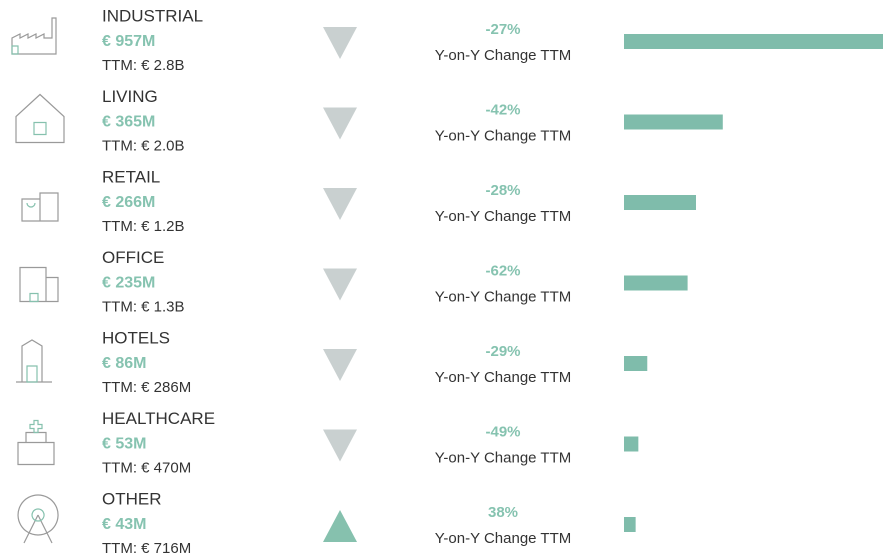 The width and height of the screenshot is (883, 560). I want to click on change-value: -28%, so click(502, 190).